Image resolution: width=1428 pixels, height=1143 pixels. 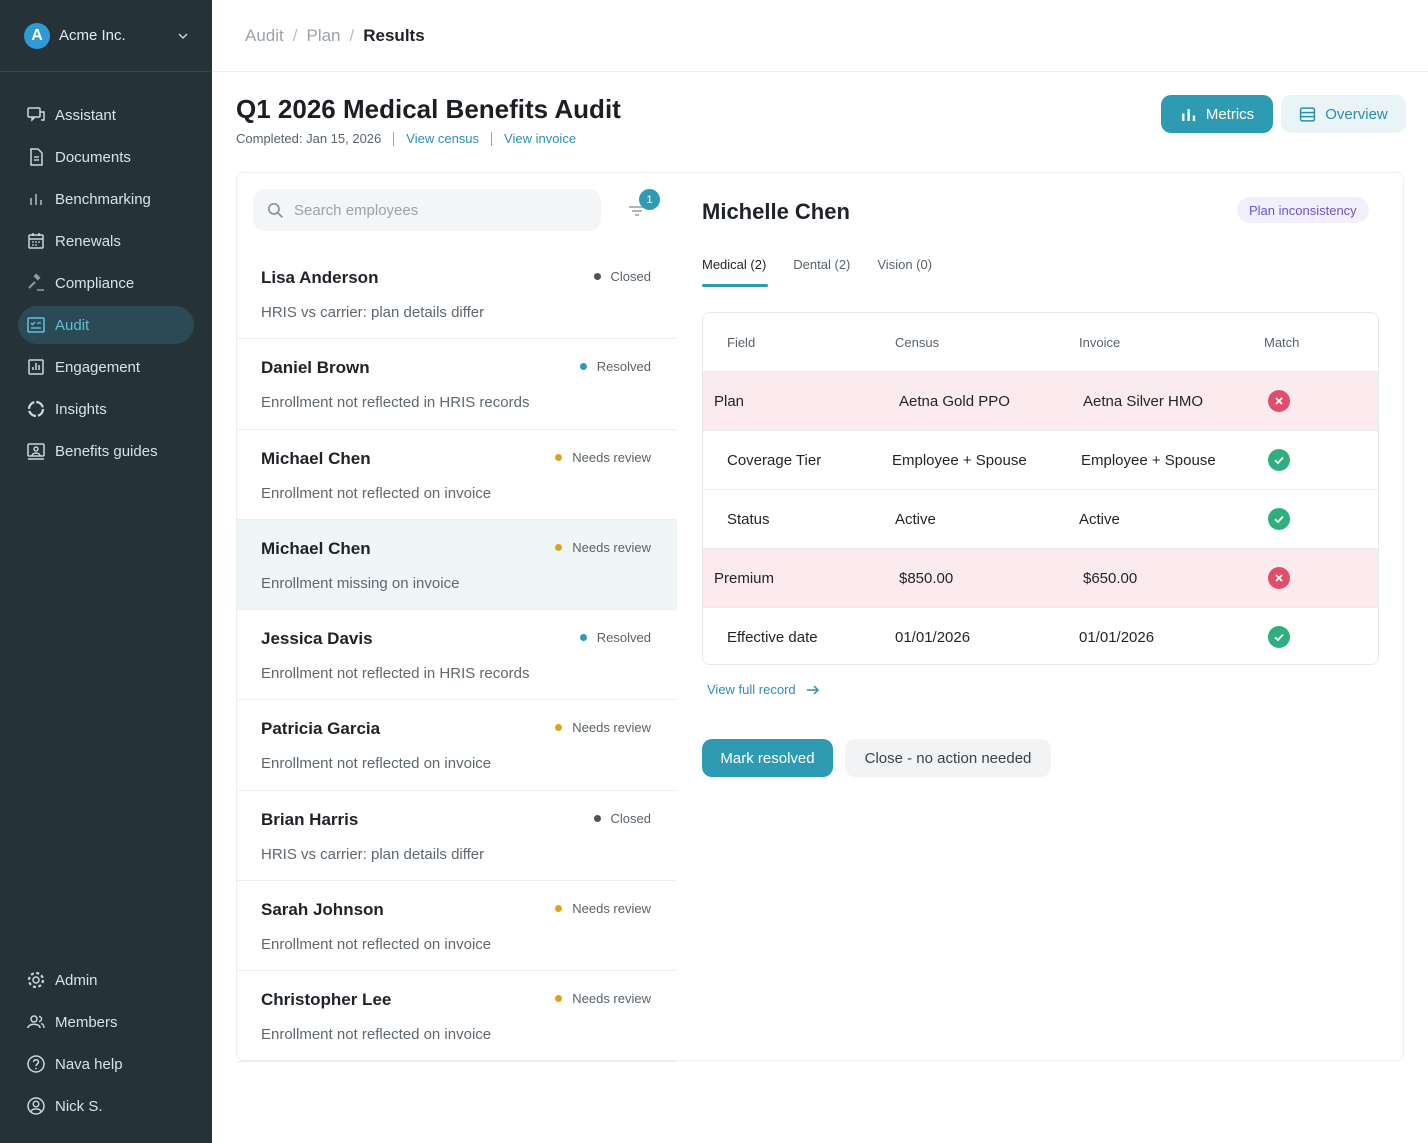 I want to click on breadcrumb-audit: Audit, so click(x=264, y=35).